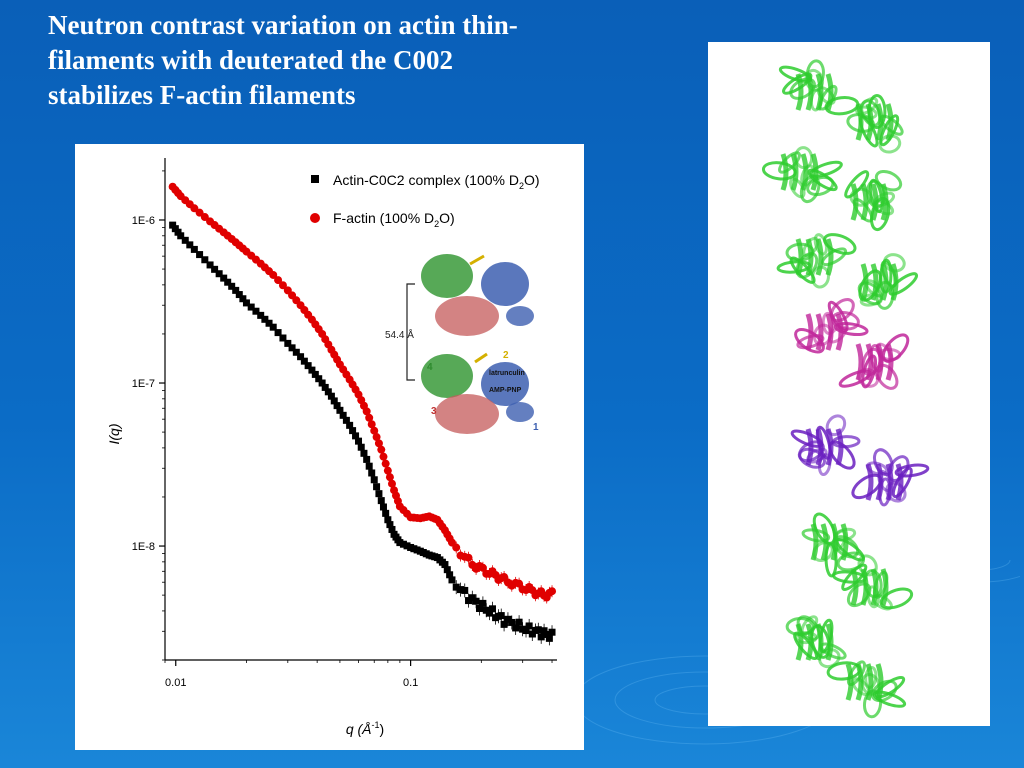  I want to click on x-axis-label: q (Å-1), so click(365, 728).